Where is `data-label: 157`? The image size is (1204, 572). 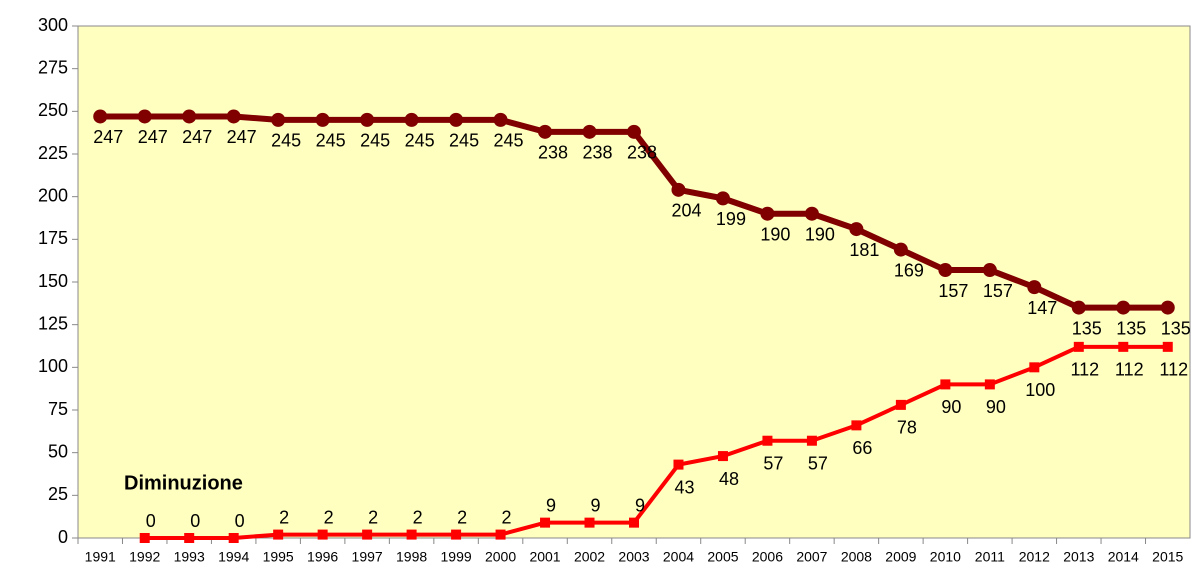
data-label: 157 is located at coordinates (953, 291).